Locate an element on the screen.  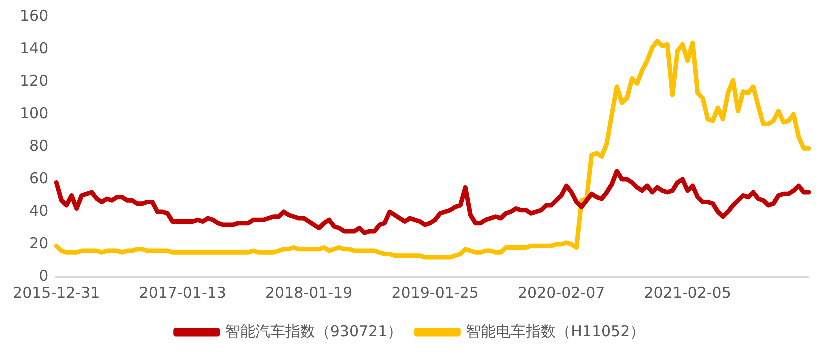
legend-label: 智能汽车指数（930721） is located at coordinates (314, 331).